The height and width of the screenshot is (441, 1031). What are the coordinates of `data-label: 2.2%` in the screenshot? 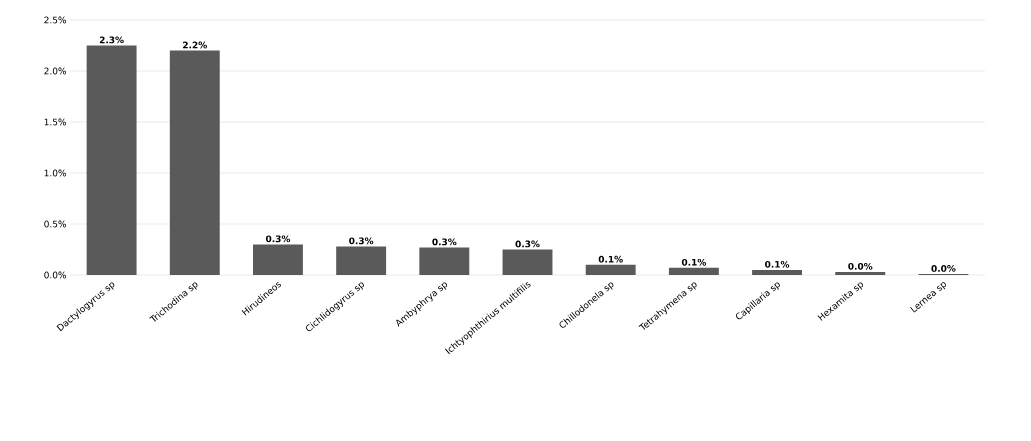 It's located at (195, 45).